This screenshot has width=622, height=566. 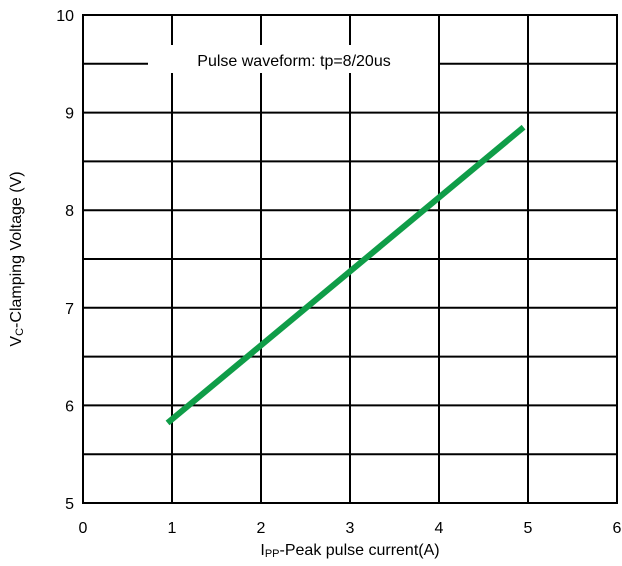 I want to click on x-tick-label: 2, so click(x=261, y=528).